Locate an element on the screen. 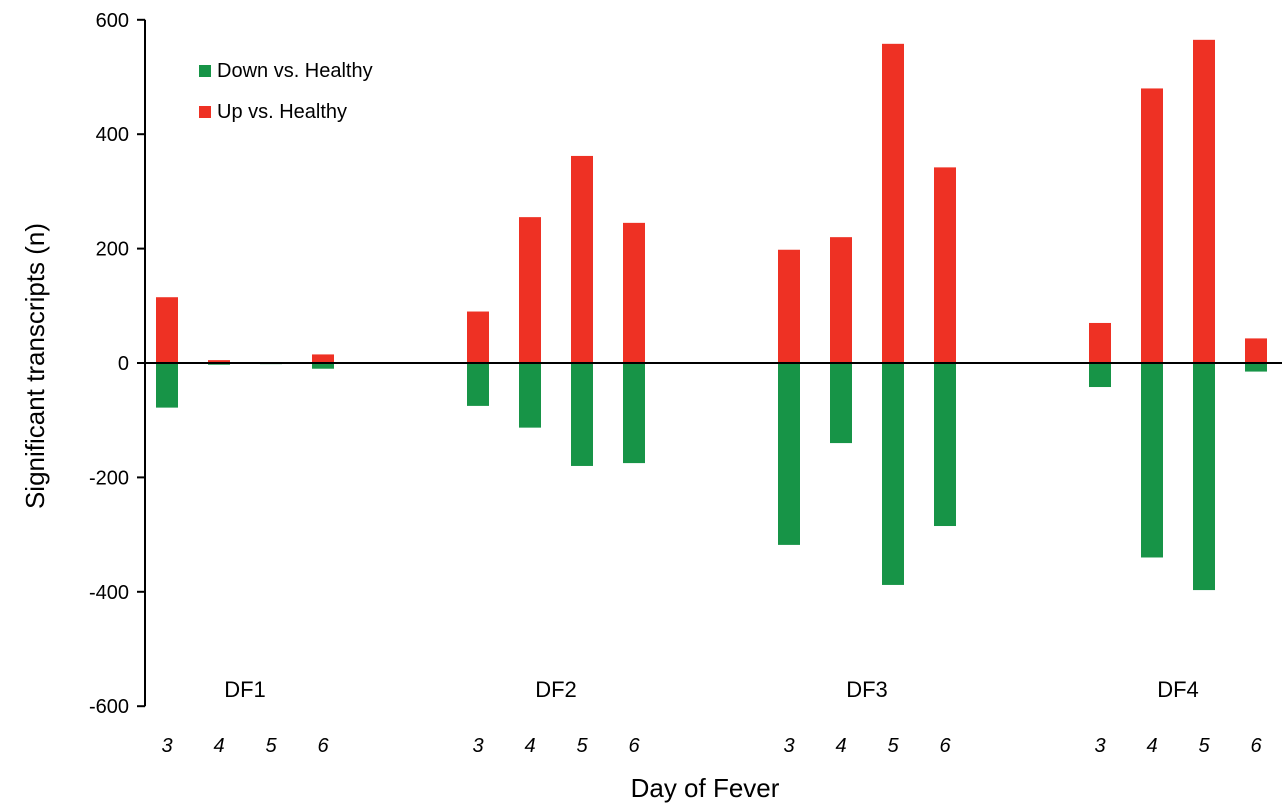  legend-label: Down vs. Healthy is located at coordinates (295, 71).